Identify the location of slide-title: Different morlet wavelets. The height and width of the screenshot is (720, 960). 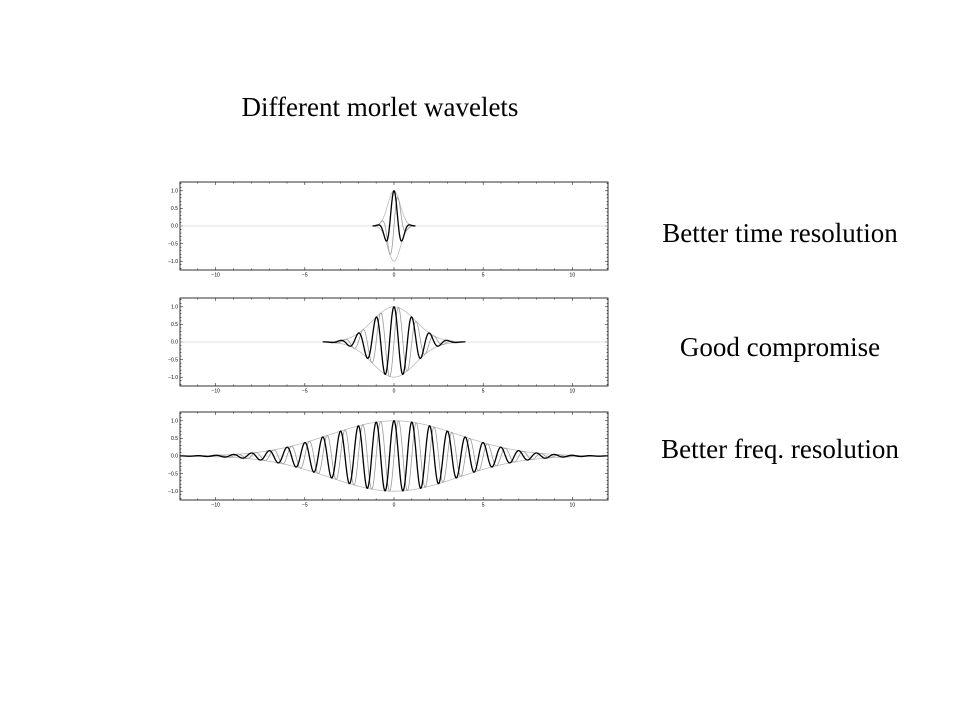
(380, 107).